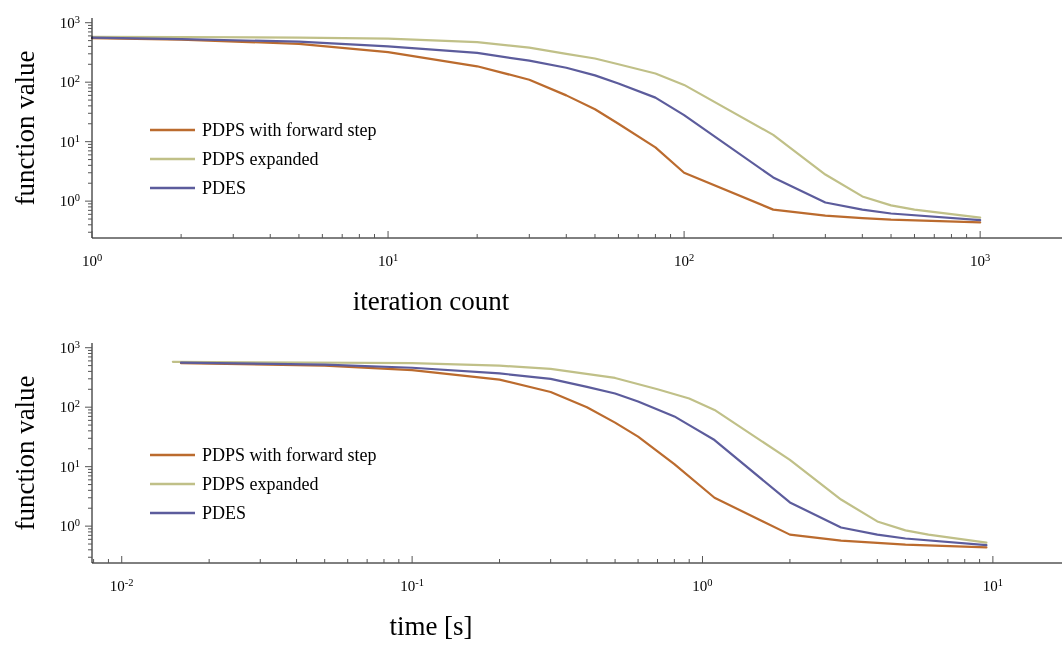 The height and width of the screenshot is (648, 1062). Describe the element at coordinates (121, 585) in the screenshot. I see `x-tick-label: 10$^{-2}$` at that location.